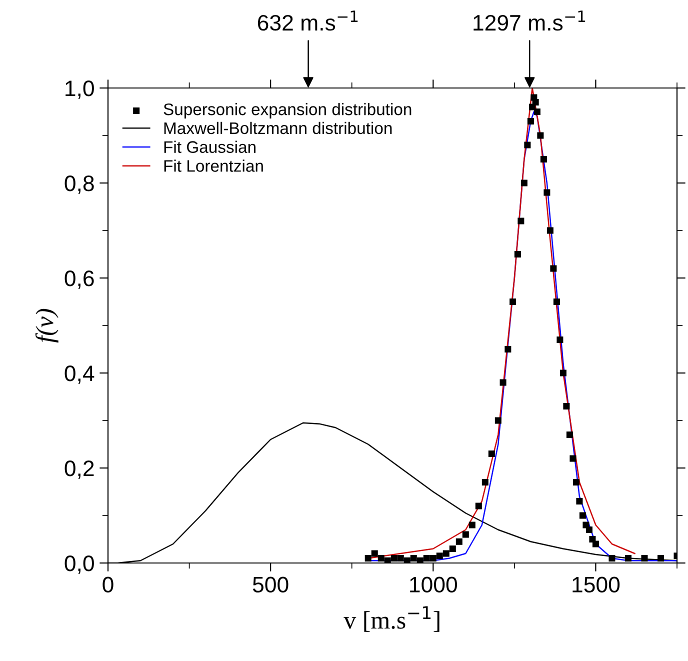 The image size is (688, 661). What do you see at coordinates (530, 20) in the screenshot?
I see `text: 1297 m.s$^{−1}$` at bounding box center [530, 20].